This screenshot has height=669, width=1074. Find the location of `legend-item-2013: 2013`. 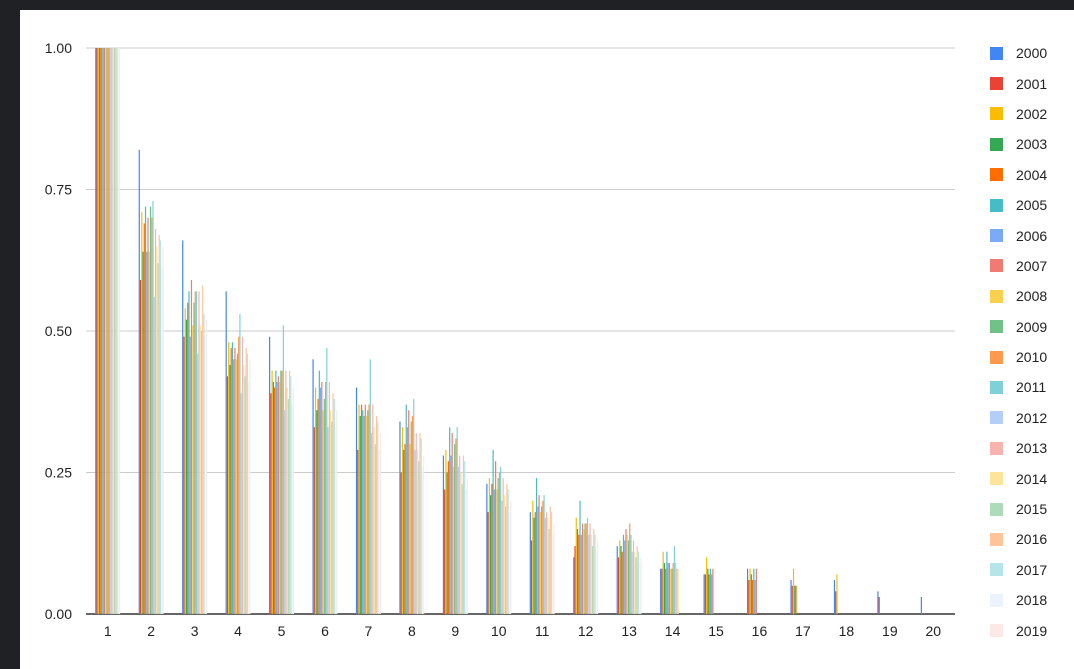

legend-item-2013: 2013 is located at coordinates (1030, 448).